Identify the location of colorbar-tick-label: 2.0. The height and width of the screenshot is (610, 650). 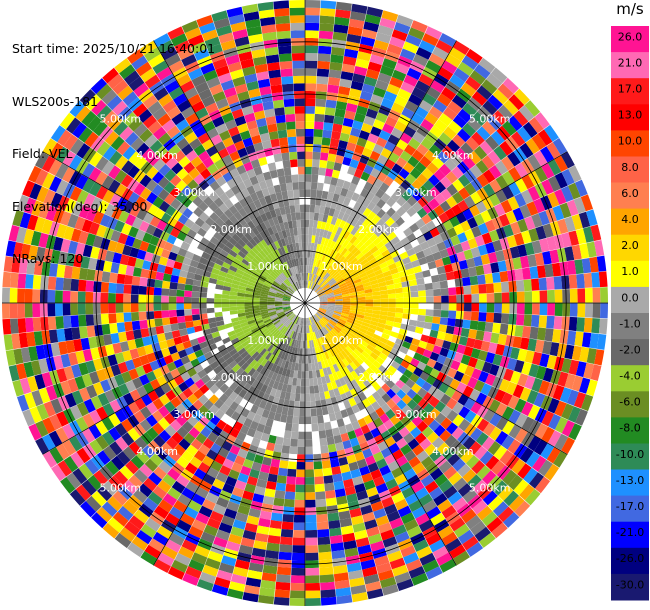
(630, 245).